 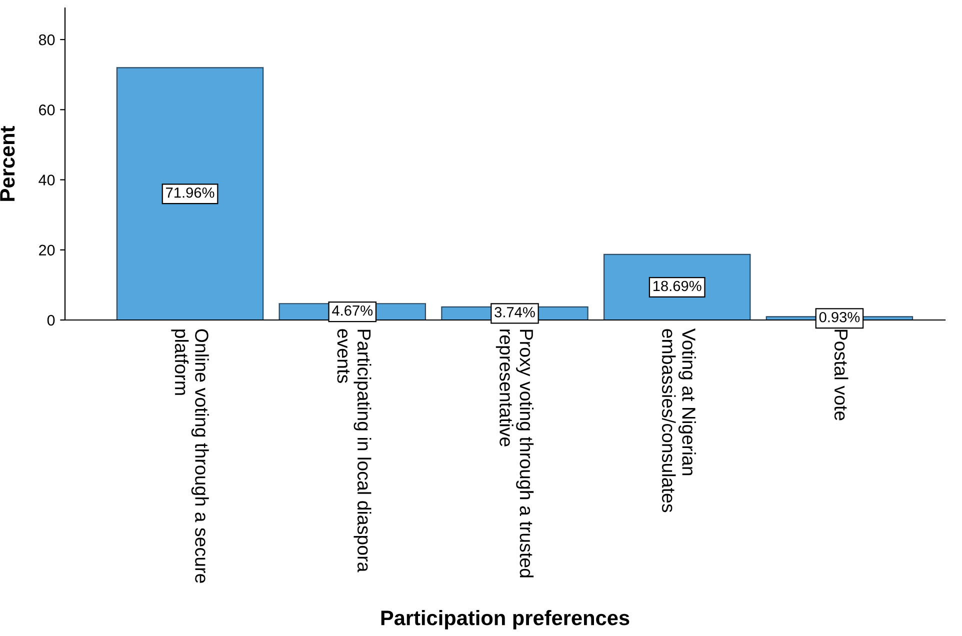 I want to click on y-tick-label: 80, so click(x=46, y=40).